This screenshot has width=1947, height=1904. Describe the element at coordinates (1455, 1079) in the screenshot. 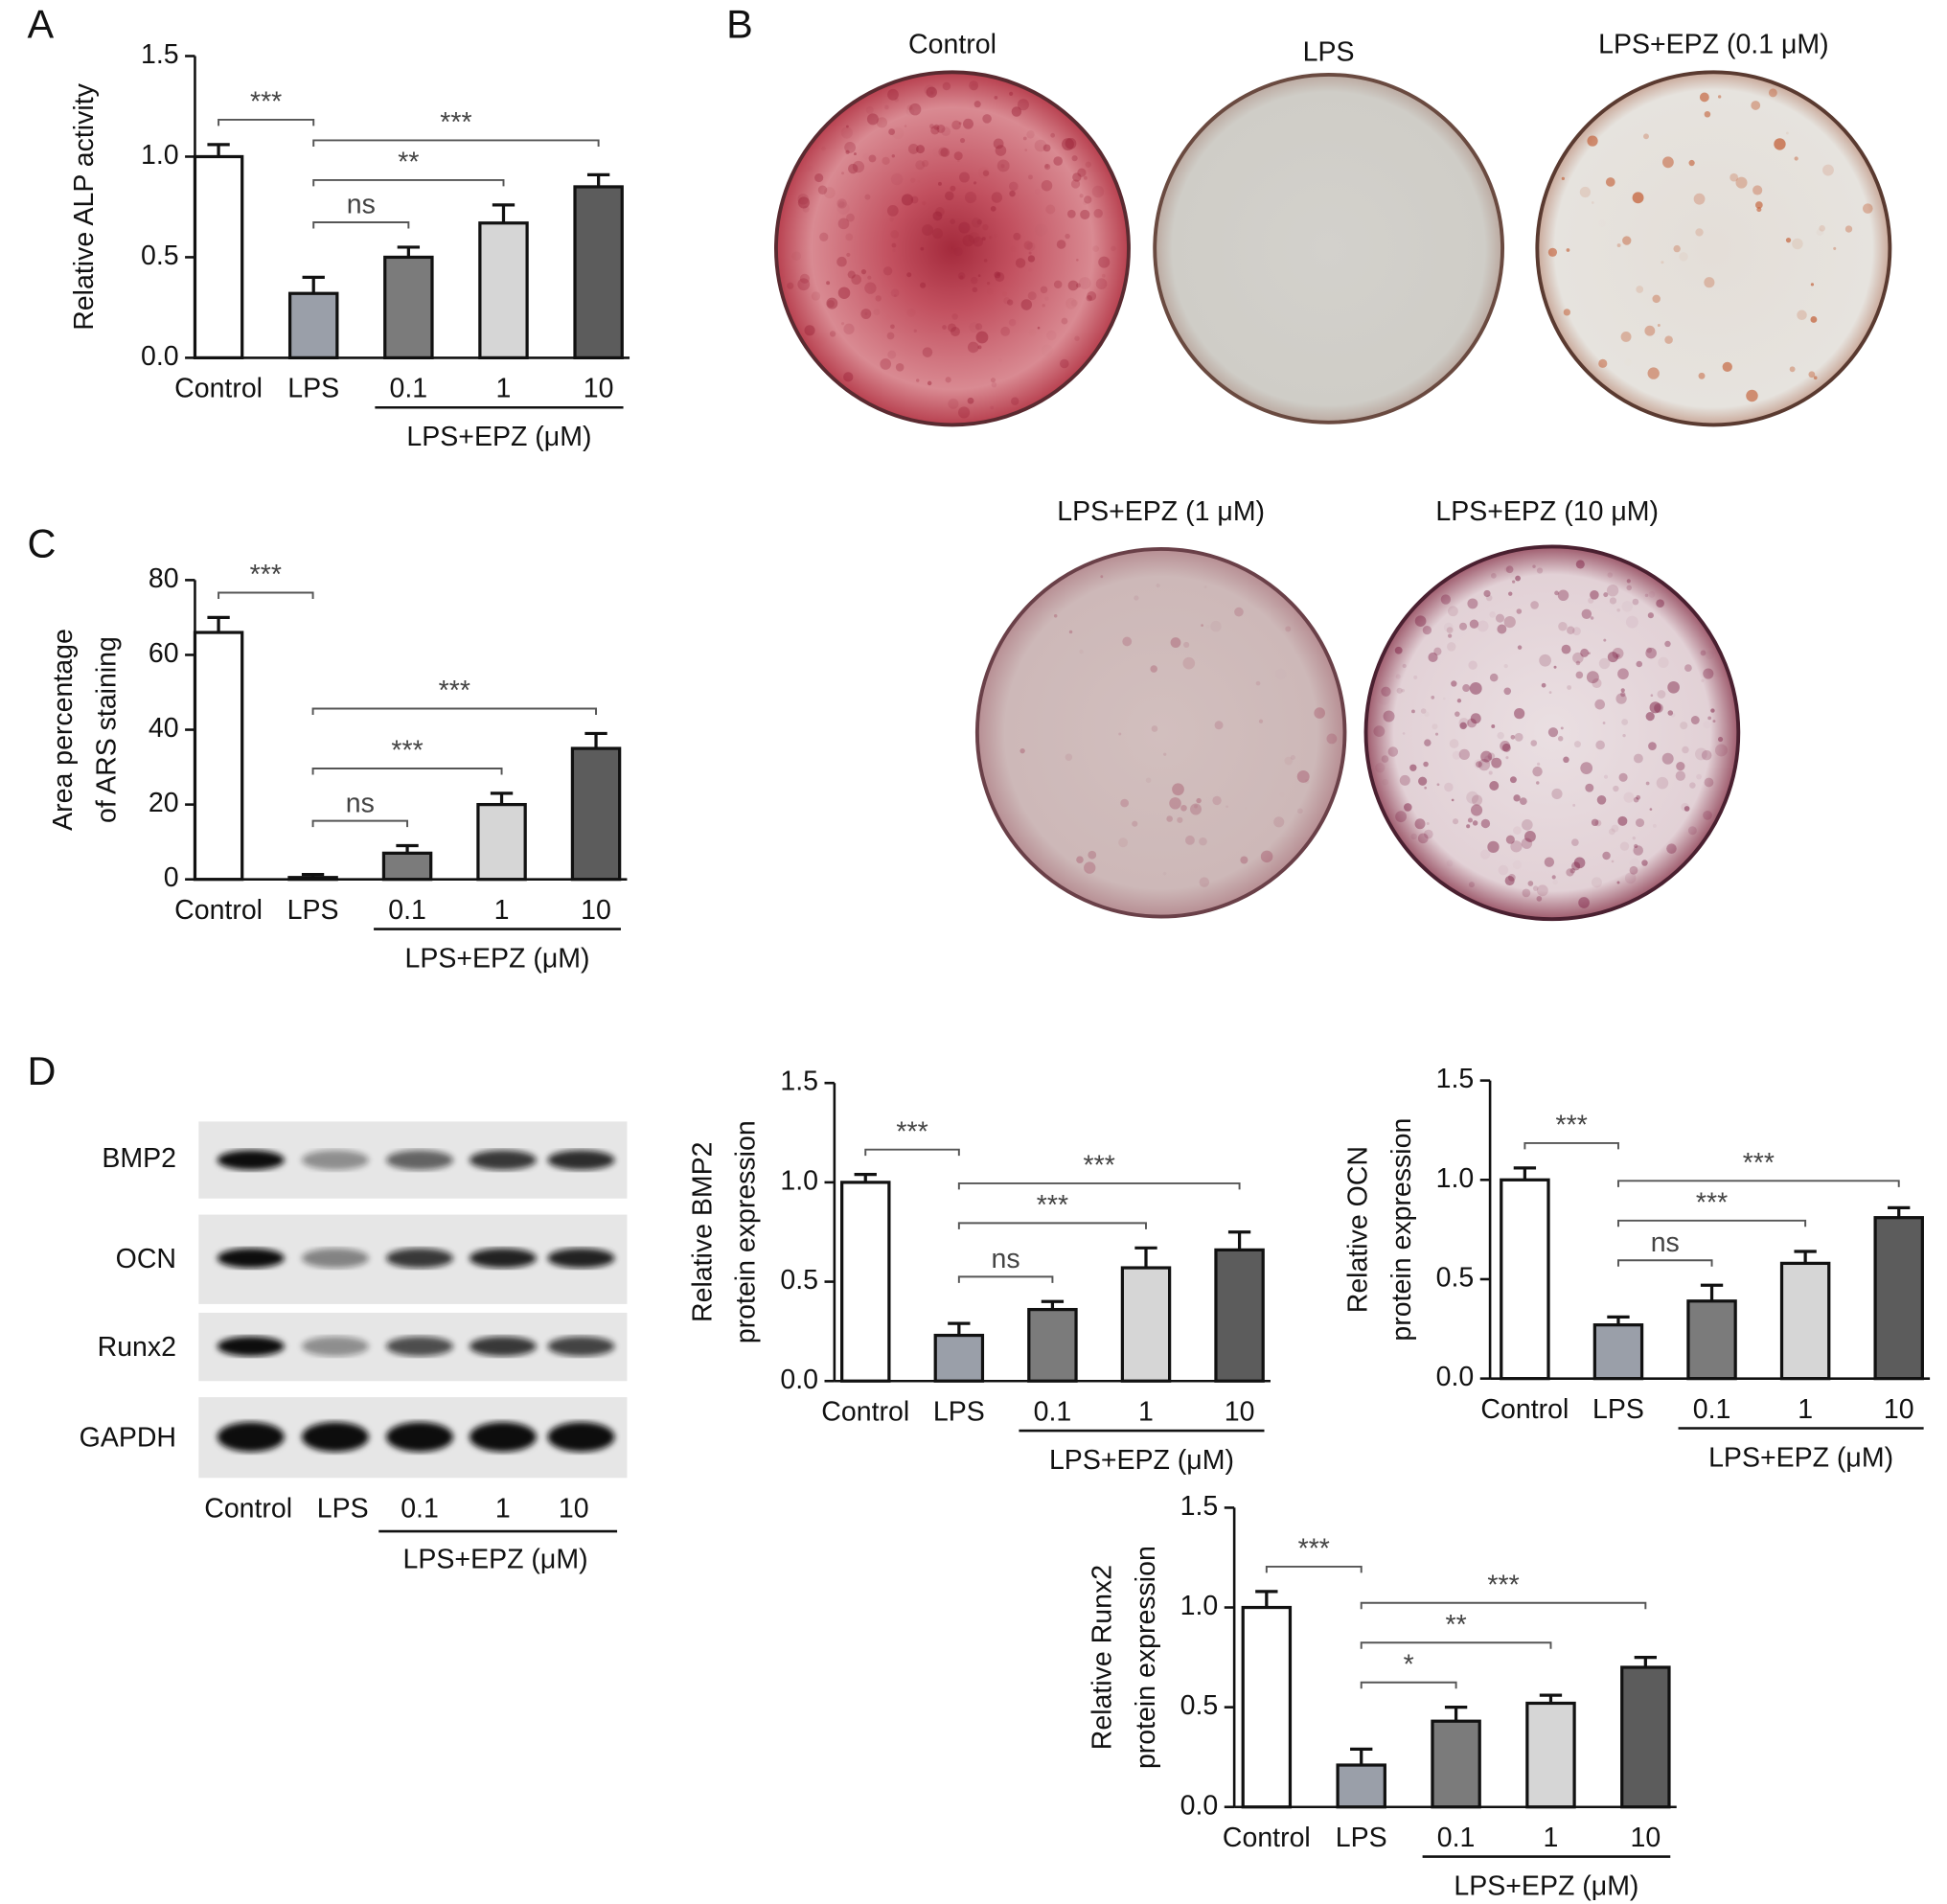

I see `y-tick-label: 1.5` at that location.